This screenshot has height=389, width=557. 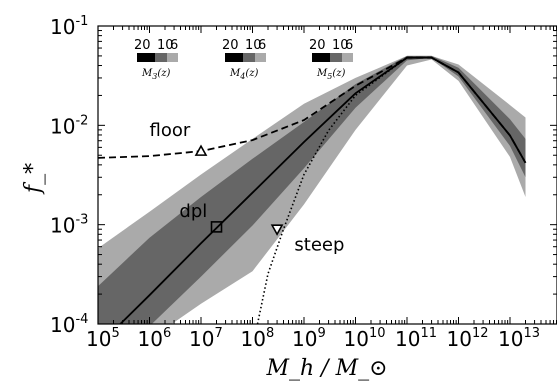 What do you see at coordinates (277, 230) in the screenshot?
I see `marker-steep` at bounding box center [277, 230].